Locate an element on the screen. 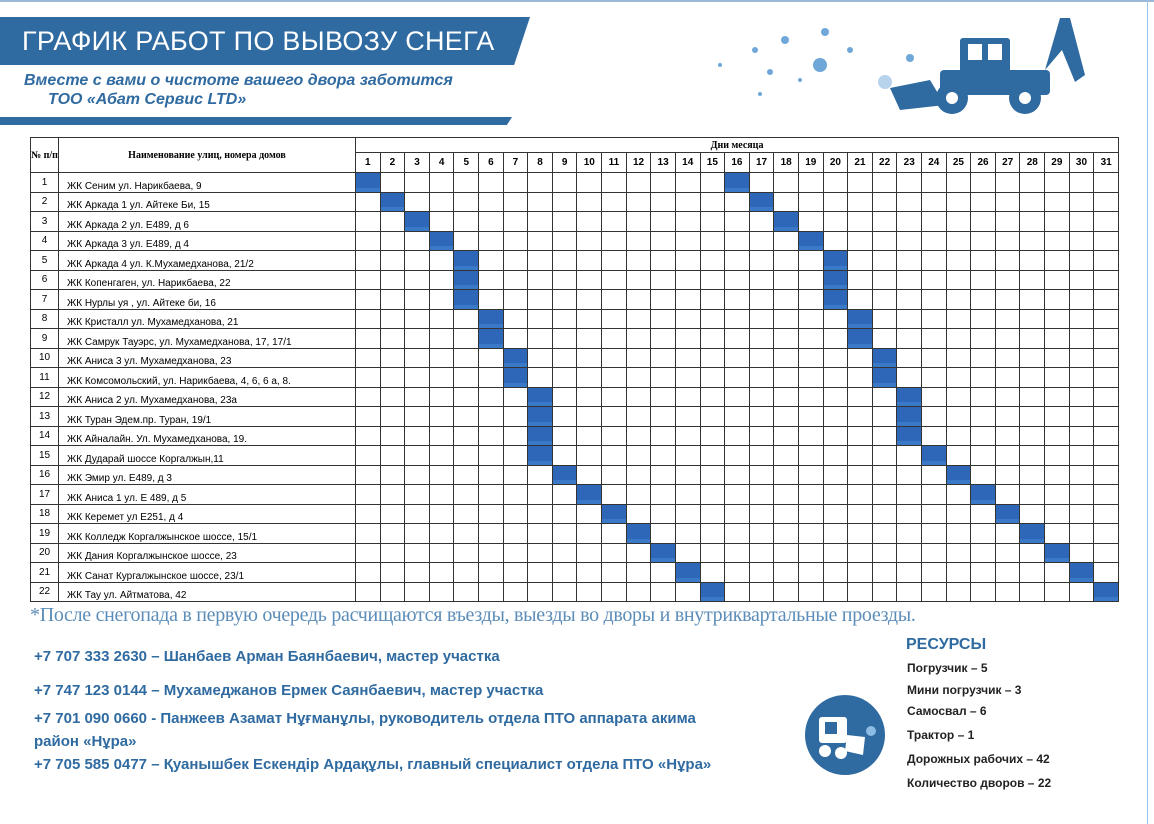  row-number: 1 is located at coordinates (44, 182).